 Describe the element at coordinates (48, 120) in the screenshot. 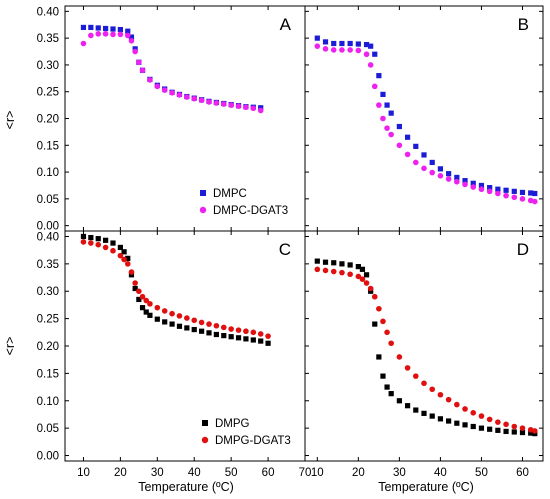

I see `y-tick-label: 0.20` at that location.